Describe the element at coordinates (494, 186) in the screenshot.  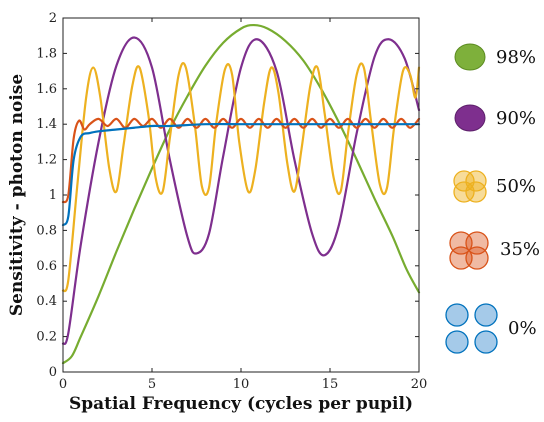
I see `legend-item-50: 50%` at that location.